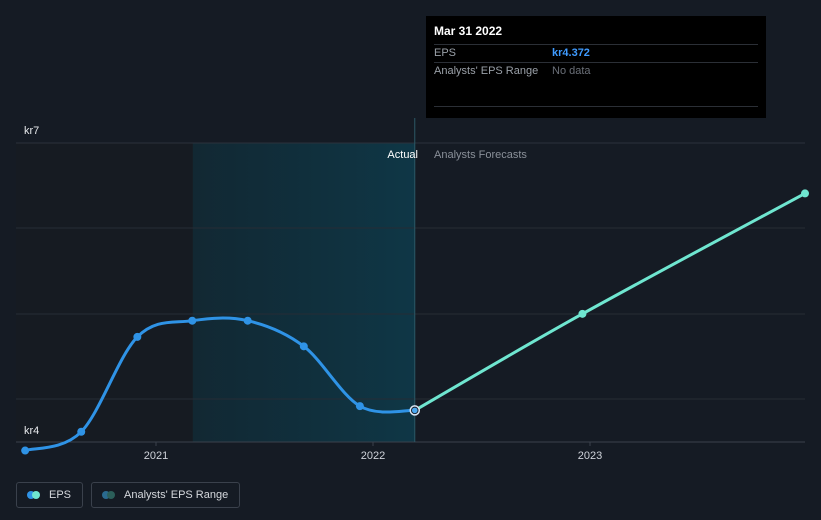 The image size is (821, 520). Describe the element at coordinates (571, 71) in the screenshot. I see `tooltip-range-value: No data` at that location.